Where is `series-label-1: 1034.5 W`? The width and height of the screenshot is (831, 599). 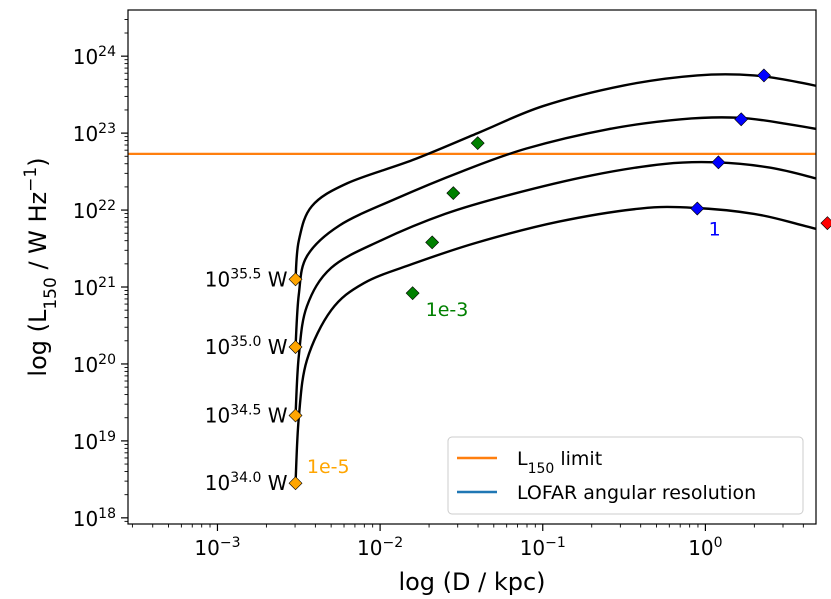
series-label-1: 1034.5 W is located at coordinates (246, 415).